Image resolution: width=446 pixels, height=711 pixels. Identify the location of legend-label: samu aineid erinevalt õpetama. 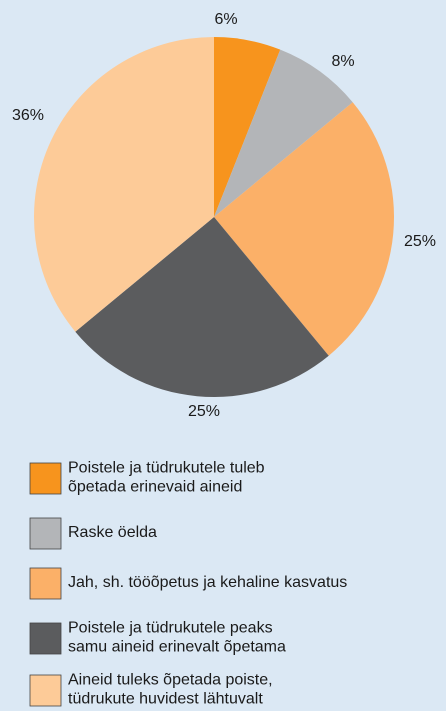
(177, 647).